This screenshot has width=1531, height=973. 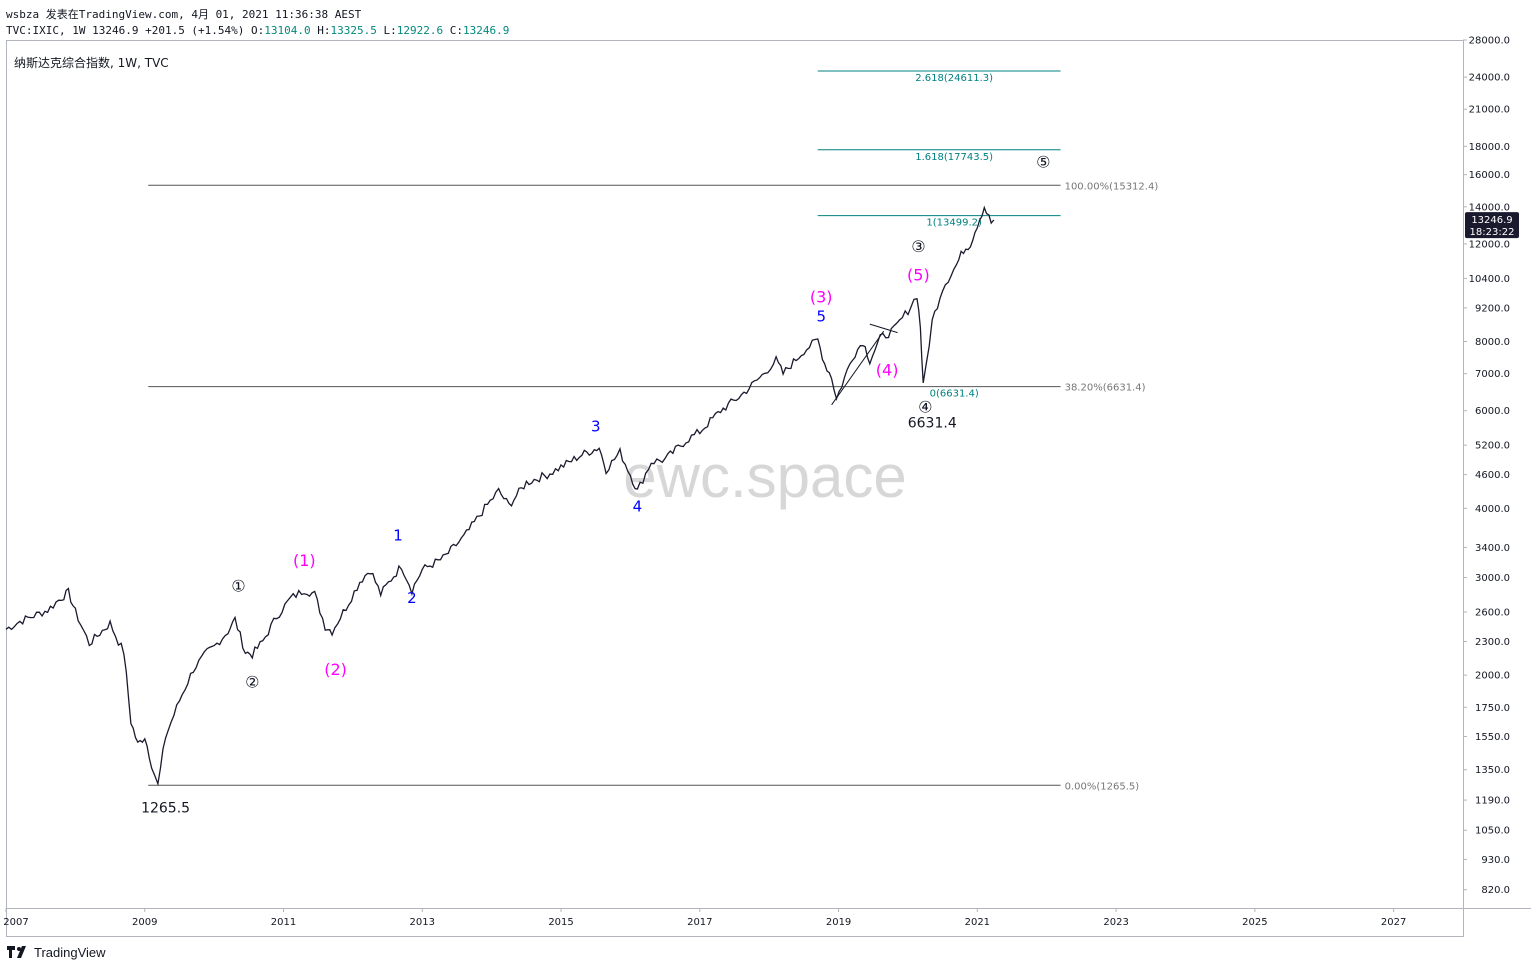 What do you see at coordinates (918, 246) in the screenshot?
I see `wave-label: ③` at bounding box center [918, 246].